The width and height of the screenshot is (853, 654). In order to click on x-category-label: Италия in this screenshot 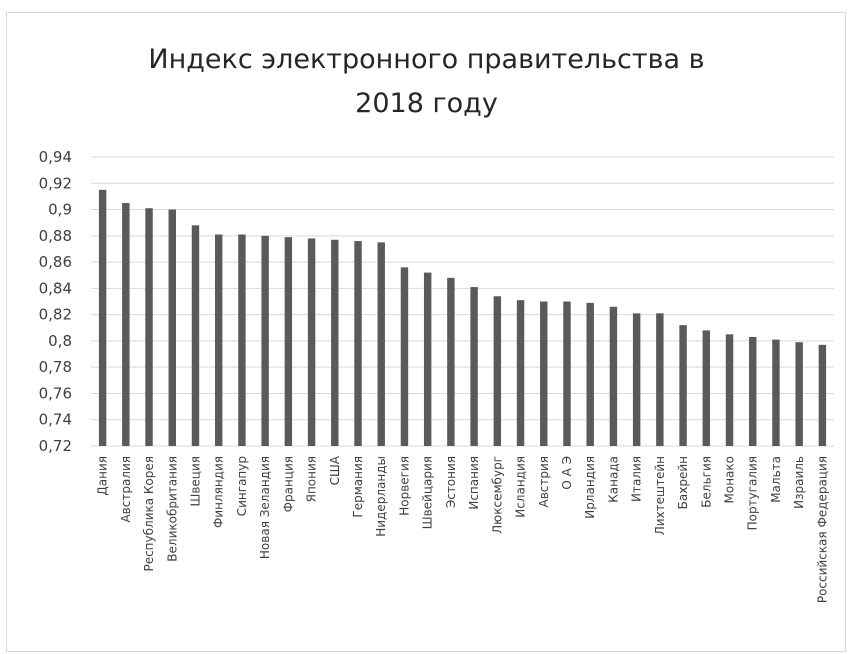, I will do `click(637, 479)`.